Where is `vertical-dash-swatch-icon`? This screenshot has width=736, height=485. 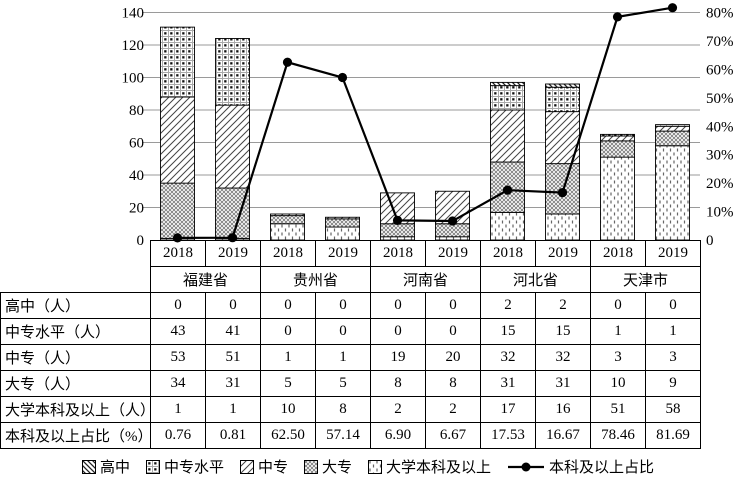
vertical-dash-swatch-icon is located at coordinates (375, 466).